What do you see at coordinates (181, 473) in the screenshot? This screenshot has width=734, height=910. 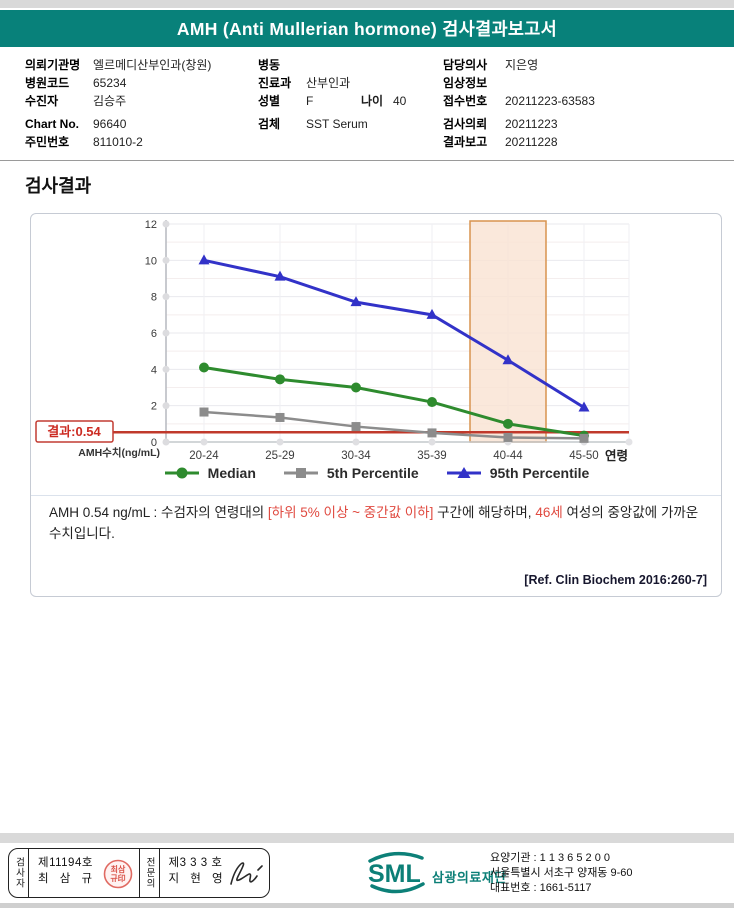 I see `median-line-icon` at bounding box center [181, 473].